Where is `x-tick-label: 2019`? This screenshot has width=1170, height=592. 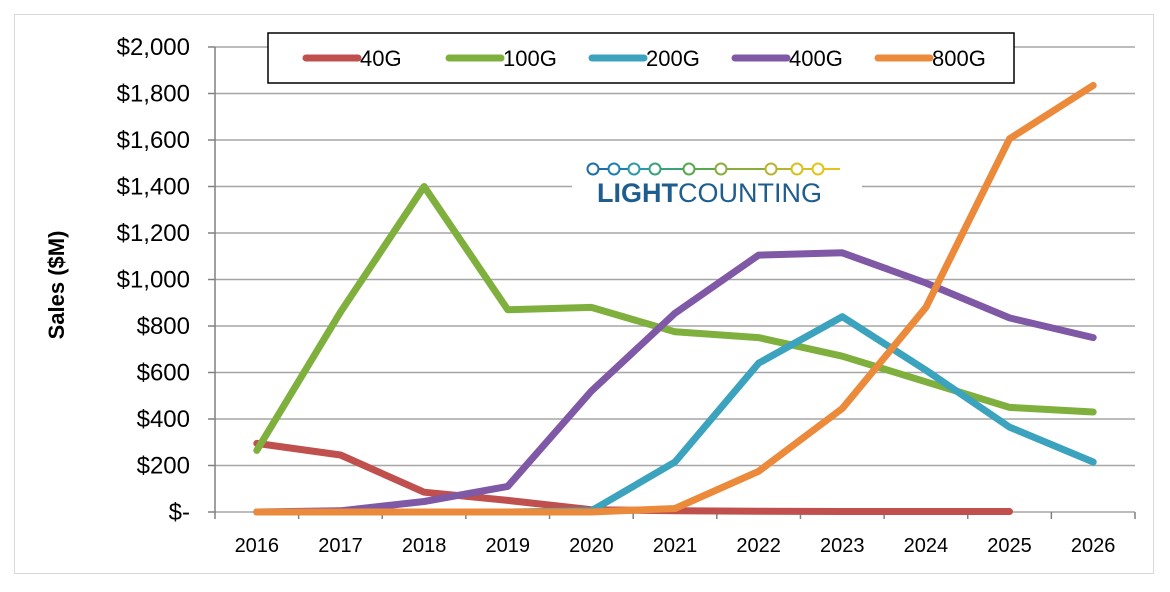 x-tick-label: 2019 is located at coordinates (507, 546).